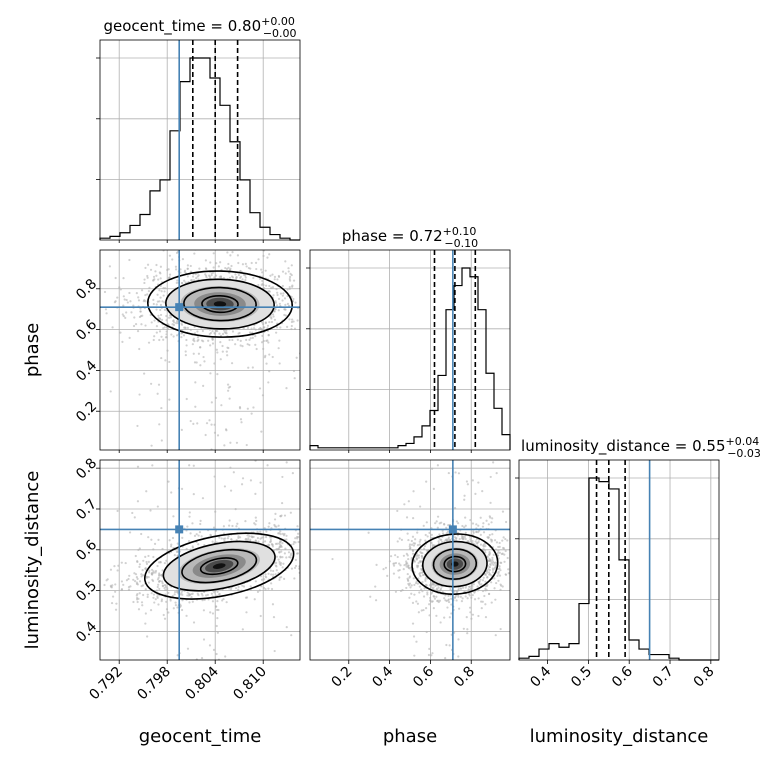  What do you see at coordinates (86, 289) in the screenshot?
I see `y-tick-label: 0.8` at bounding box center [86, 289].